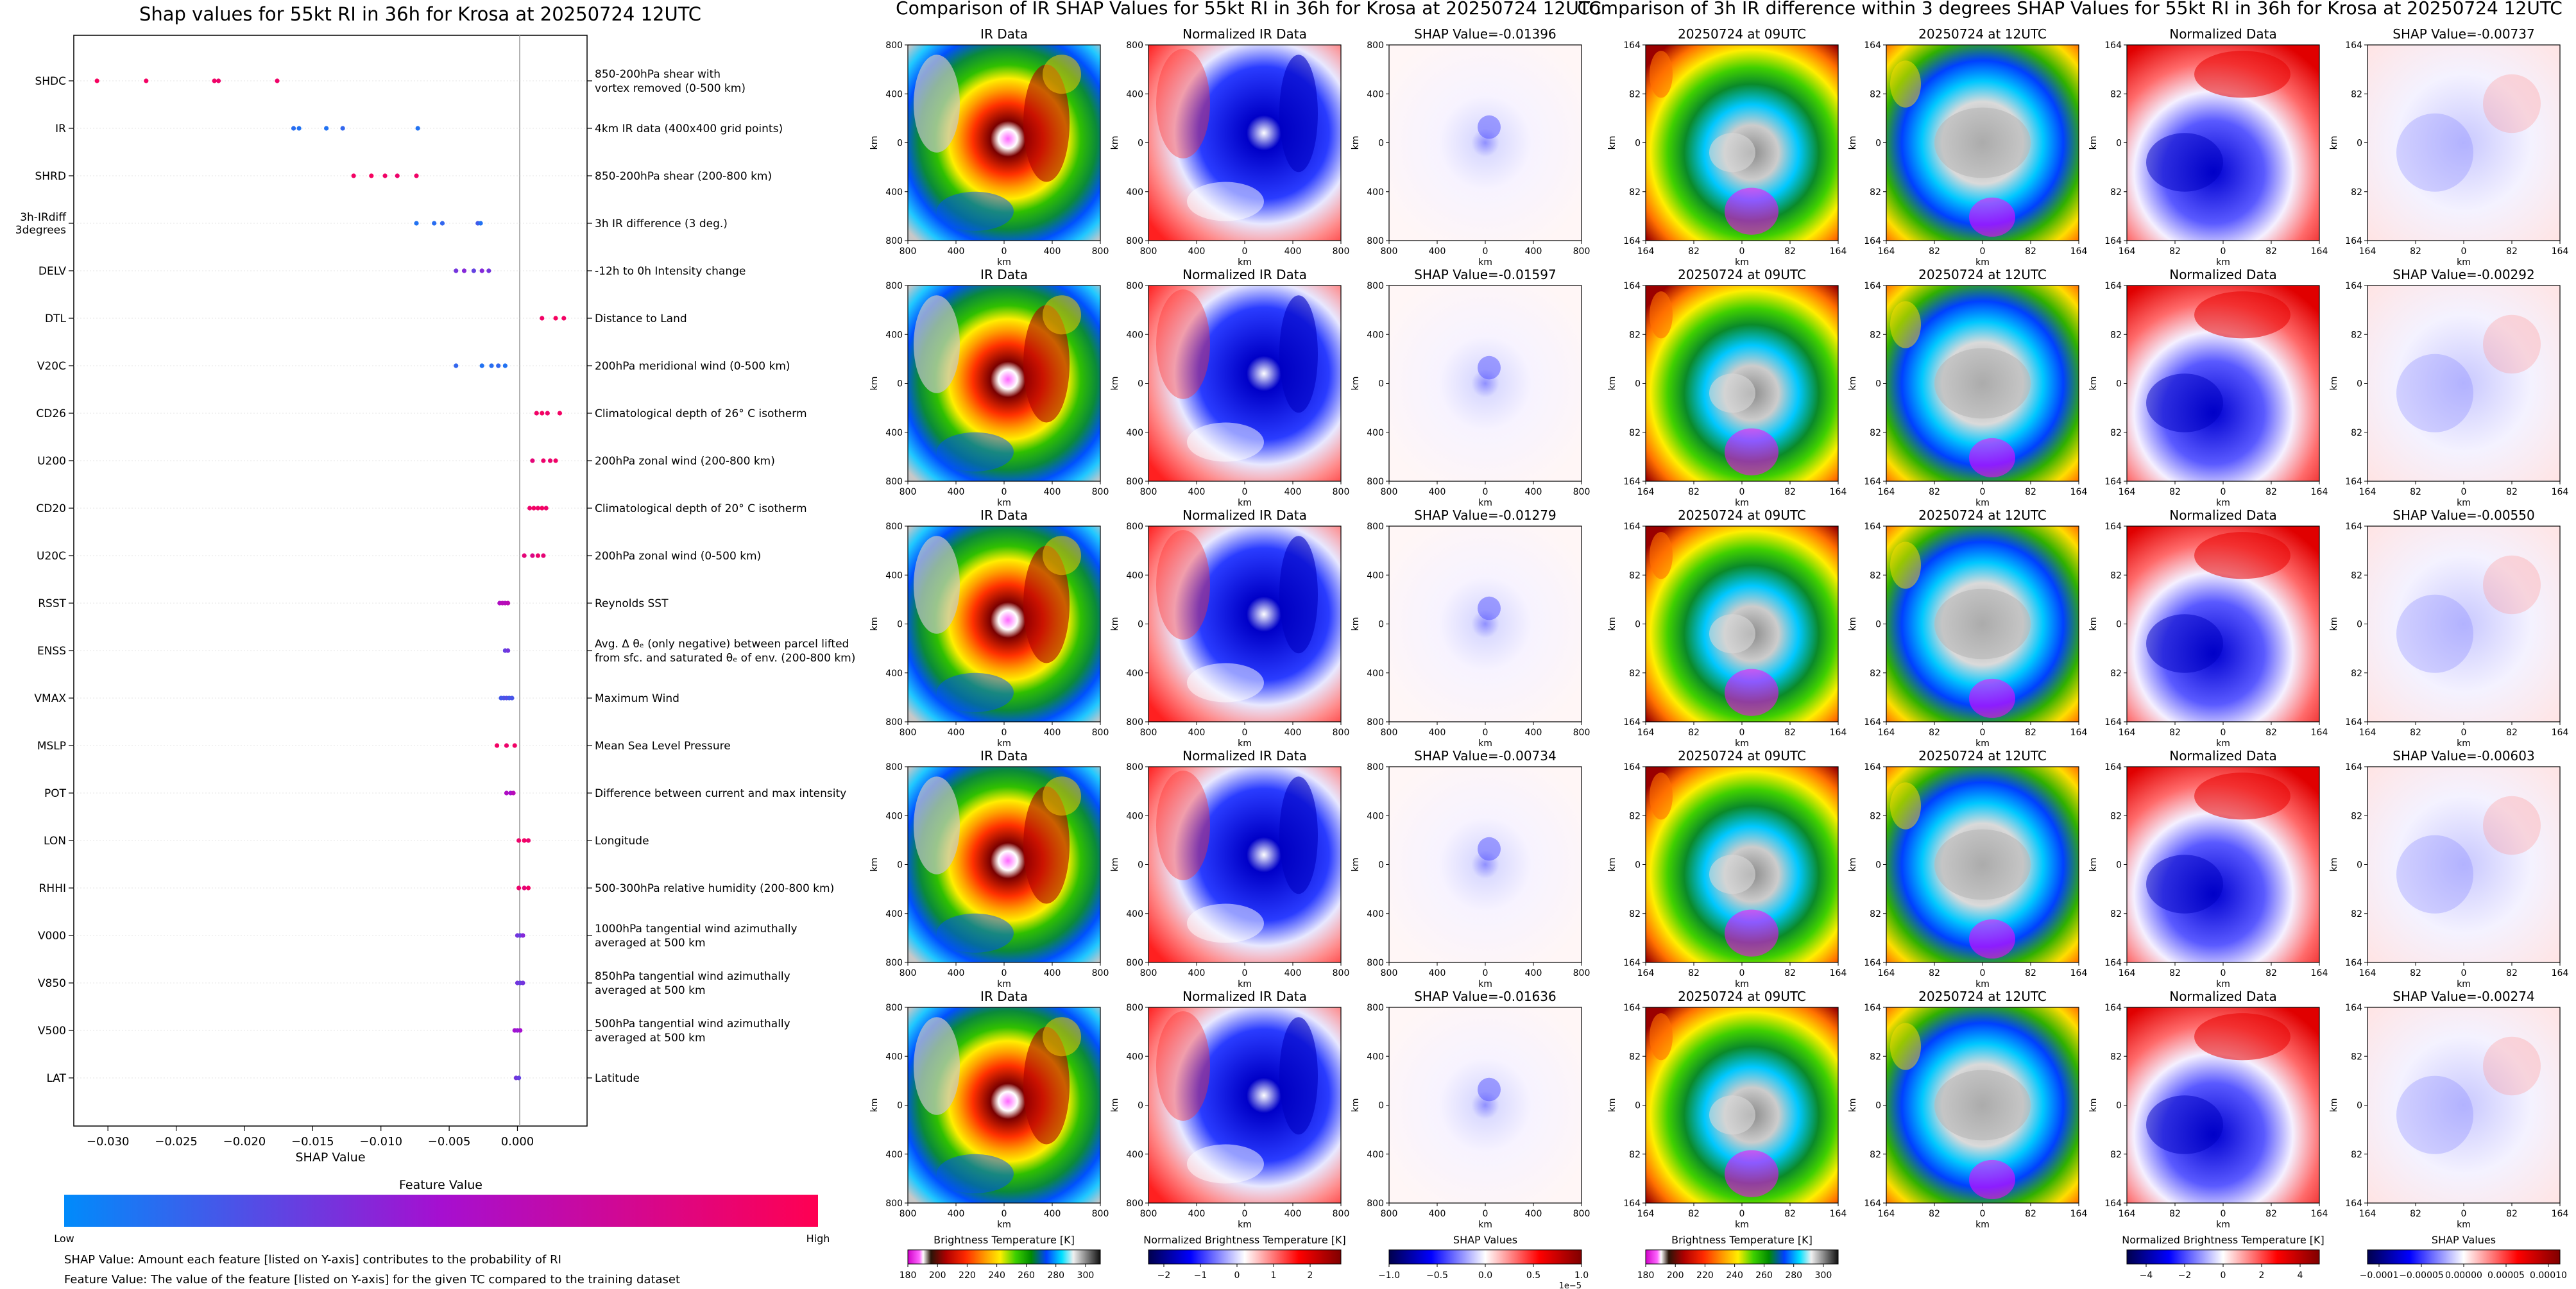  I want to click on subplot-title: Normalized Data, so click(2223, 274).